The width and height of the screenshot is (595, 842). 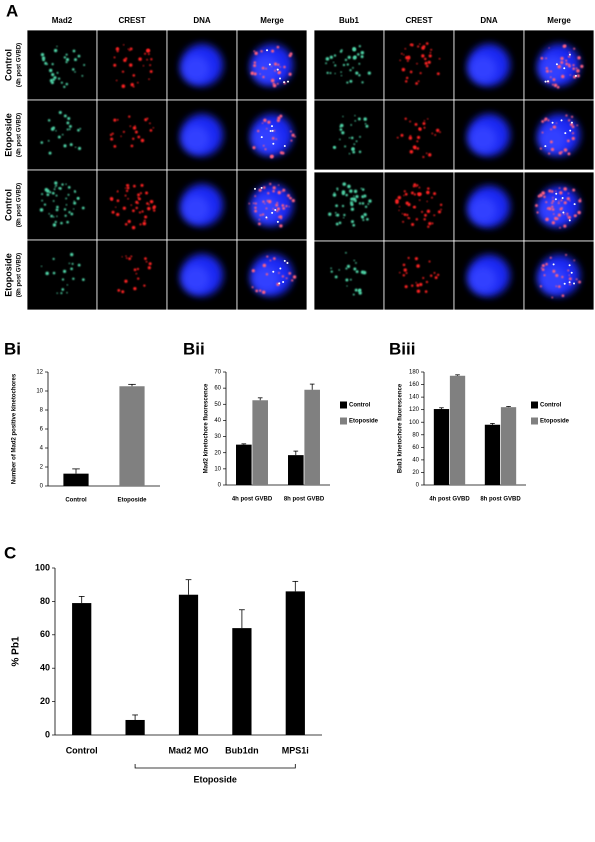 I want to click on y-tick-label: 0, so click(x=220, y=486).